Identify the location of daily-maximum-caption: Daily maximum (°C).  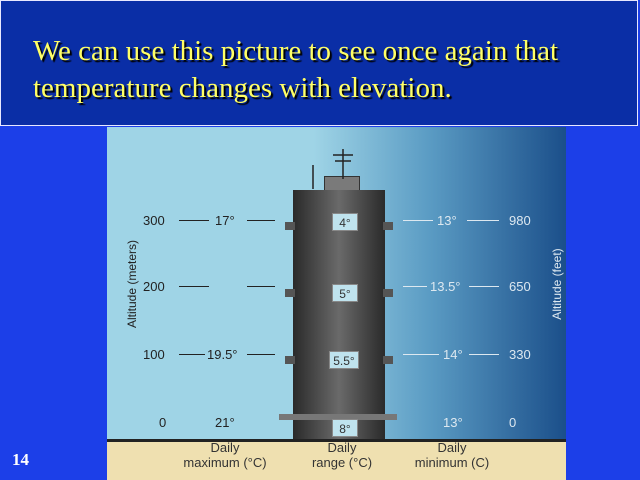
(225, 455).